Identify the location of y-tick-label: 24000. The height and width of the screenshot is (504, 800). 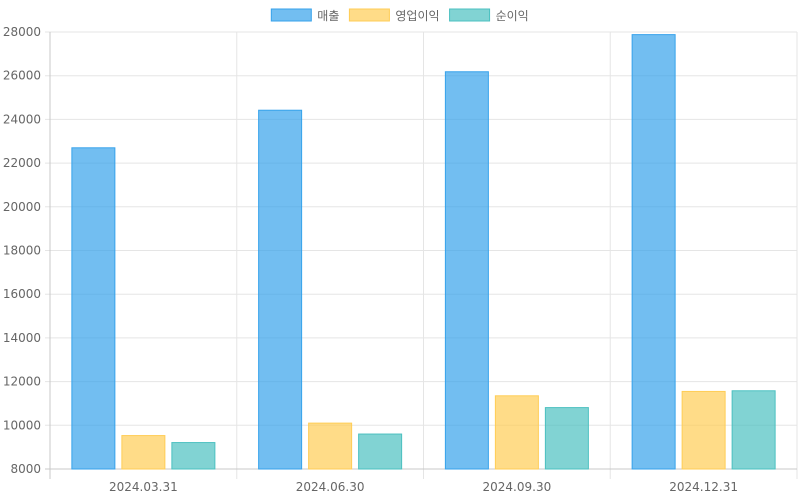
(22, 119).